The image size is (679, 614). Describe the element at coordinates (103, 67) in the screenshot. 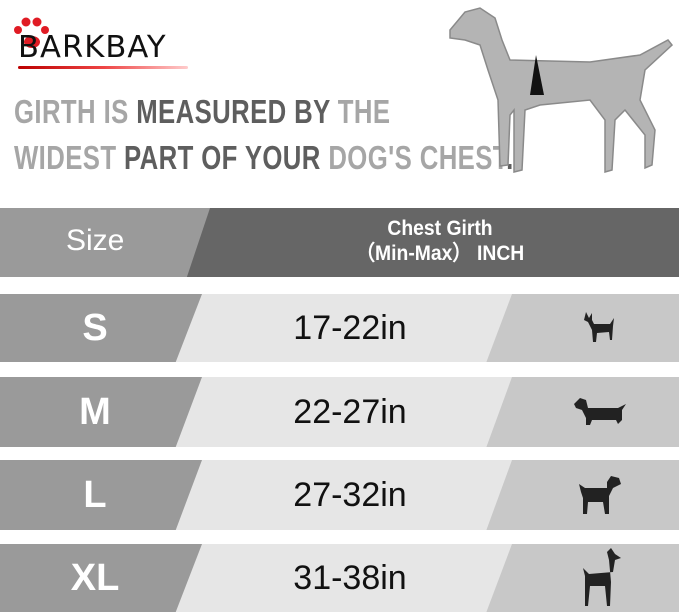

I see `logo-underline` at that location.